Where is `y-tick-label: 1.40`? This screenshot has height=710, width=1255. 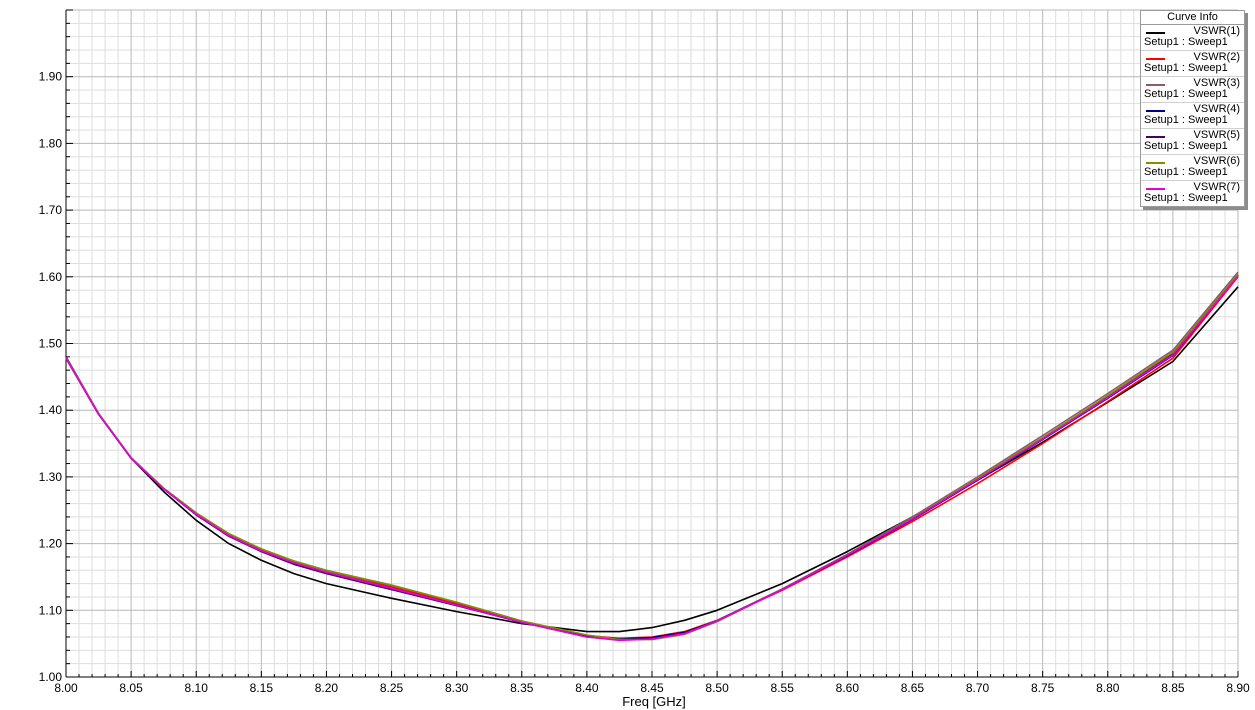 y-tick-label: 1.40 is located at coordinates (51, 410).